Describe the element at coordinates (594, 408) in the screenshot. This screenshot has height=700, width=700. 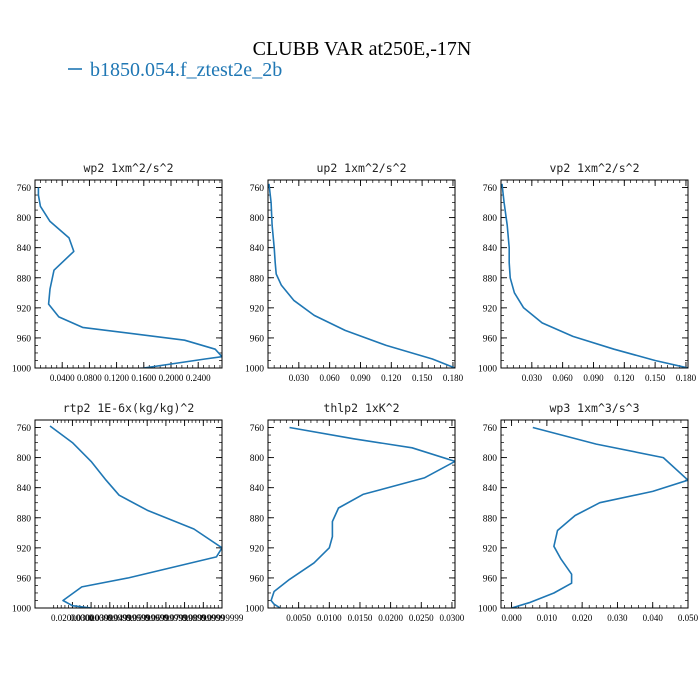
I see `subplot-title: wp3 1xm^3/s^3` at that location.